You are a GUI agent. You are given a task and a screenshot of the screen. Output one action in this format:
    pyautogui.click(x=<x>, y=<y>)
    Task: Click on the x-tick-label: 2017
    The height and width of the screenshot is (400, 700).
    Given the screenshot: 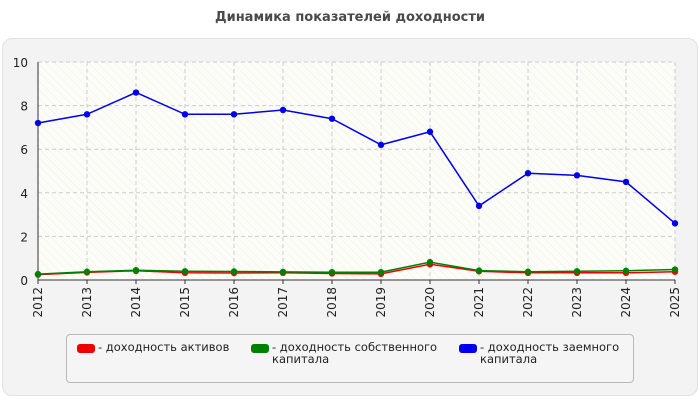 What is the action you would take?
    pyautogui.click(x=283, y=302)
    